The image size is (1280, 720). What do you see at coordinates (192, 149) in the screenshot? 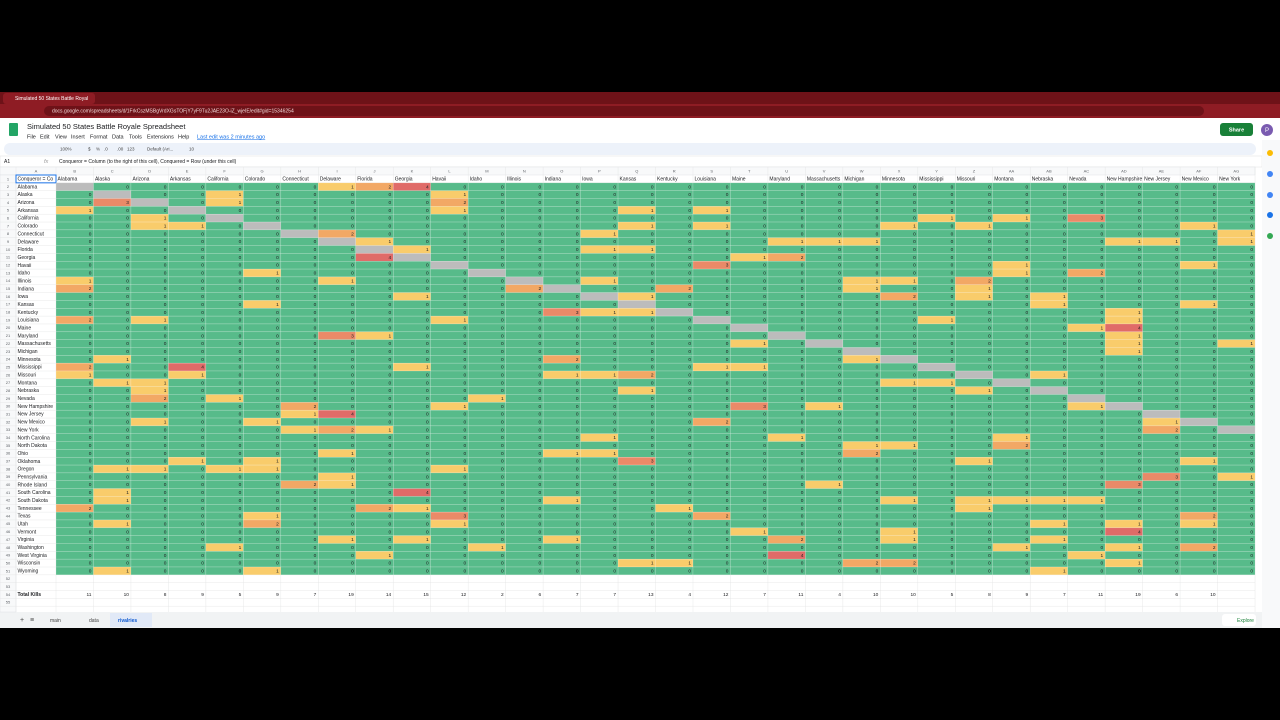
I see `toolbar-item: 10` at bounding box center [192, 149].